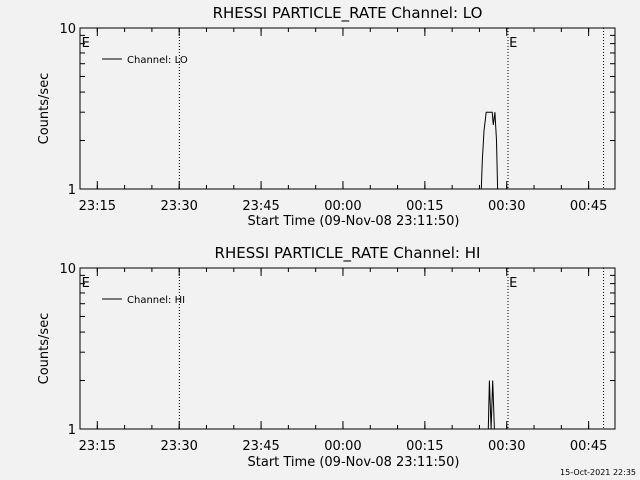  What do you see at coordinates (157, 60) in the screenshot?
I see `legend-label: Channel: LO` at bounding box center [157, 60].